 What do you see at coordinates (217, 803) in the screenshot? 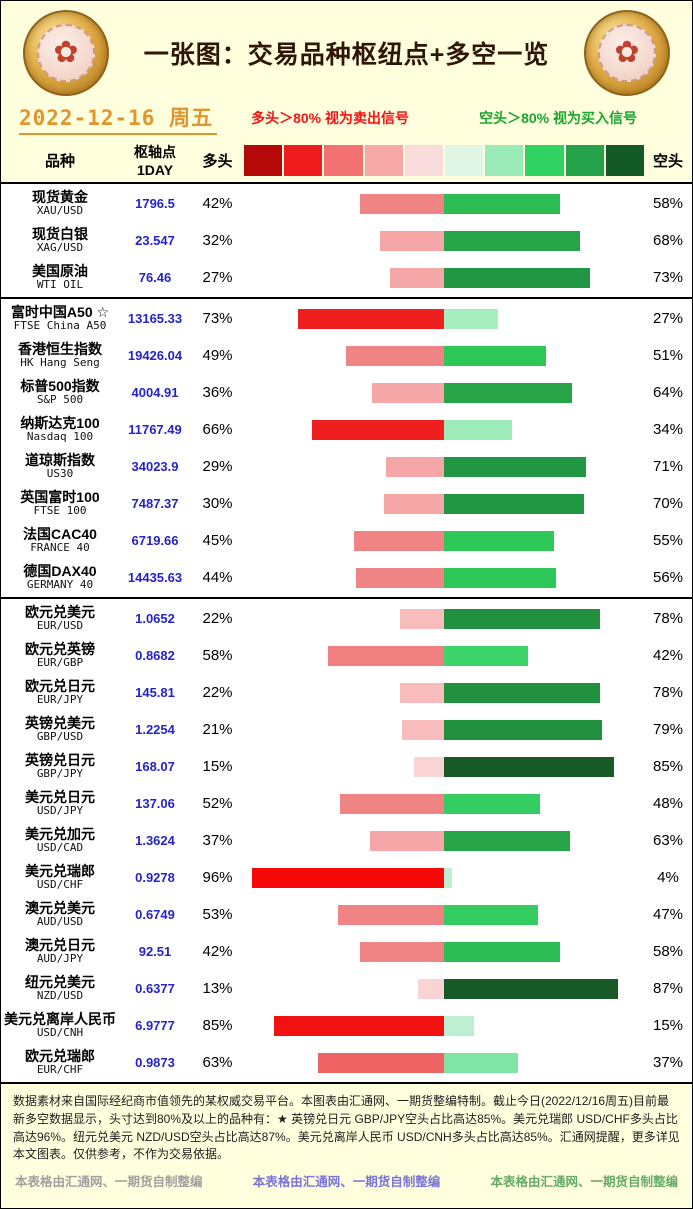
I see `long-percent: 52%` at bounding box center [217, 803].